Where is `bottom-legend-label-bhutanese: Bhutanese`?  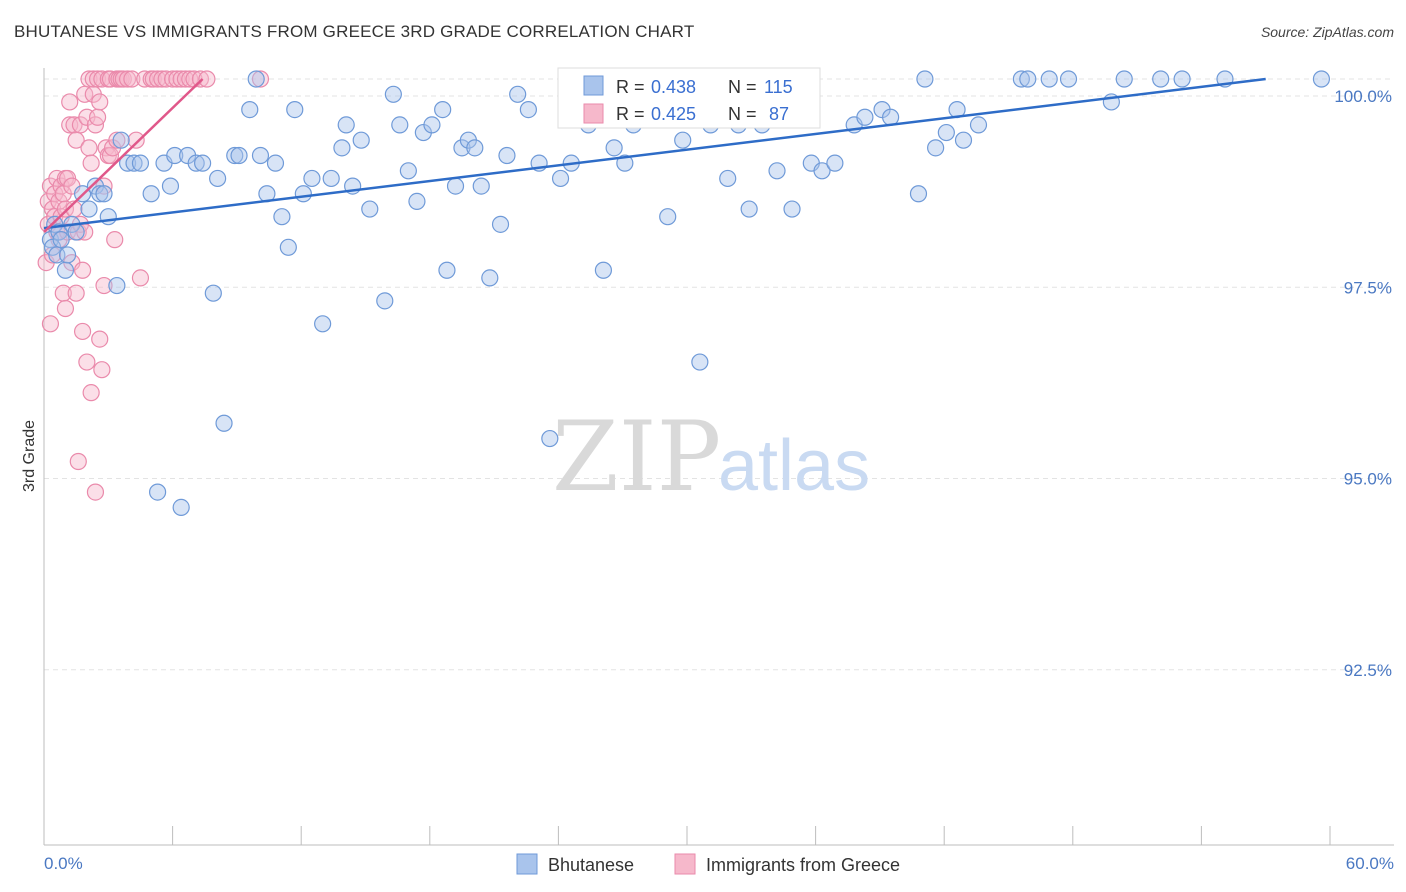
bottom-legend-label-bhutanese: Bhutanese is located at coordinates (591, 865).